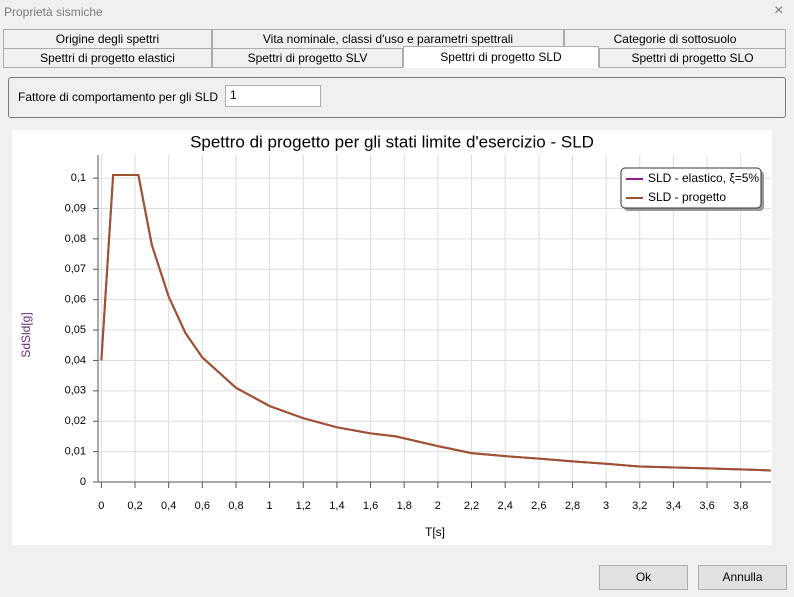 This screenshot has height=597, width=794. Describe the element at coordinates (703, 178) in the screenshot. I see `legend-label: SLD - elastico, ξ=5%` at that location.